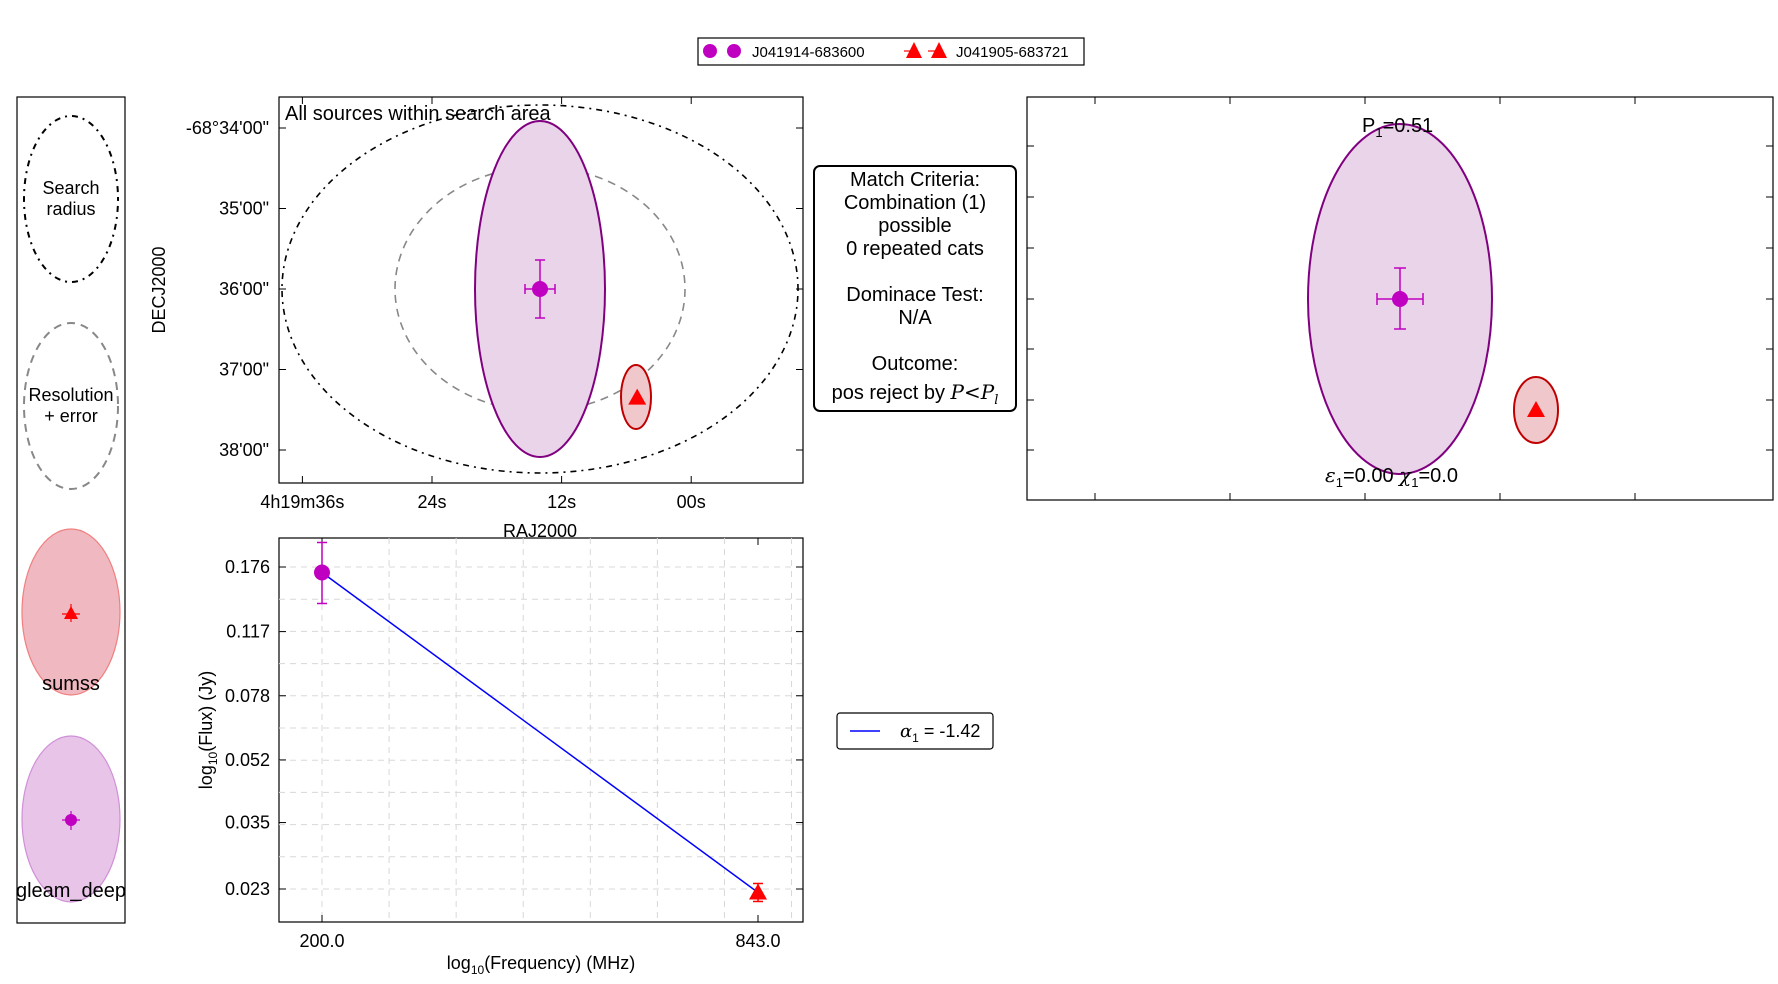  What do you see at coordinates (914, 295) in the screenshot?
I see `match-line: Dominace Test:` at bounding box center [914, 295].